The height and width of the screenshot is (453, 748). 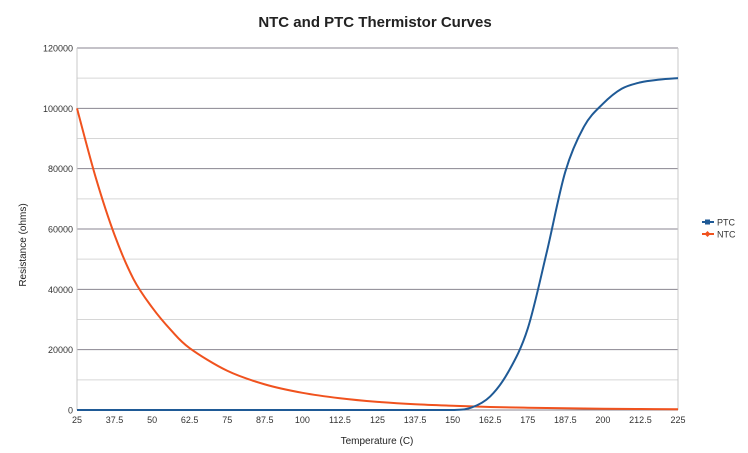 I want to click on legend-label: NTC, so click(x=726, y=235).